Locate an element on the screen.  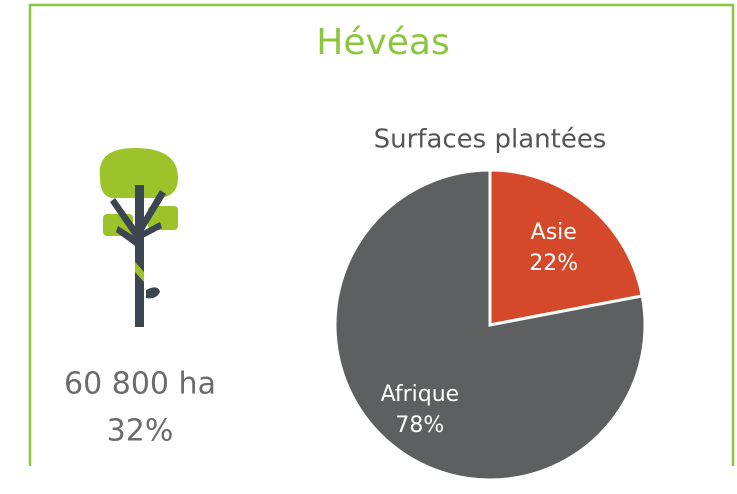
pie-slice is located at coordinates (566, 247).